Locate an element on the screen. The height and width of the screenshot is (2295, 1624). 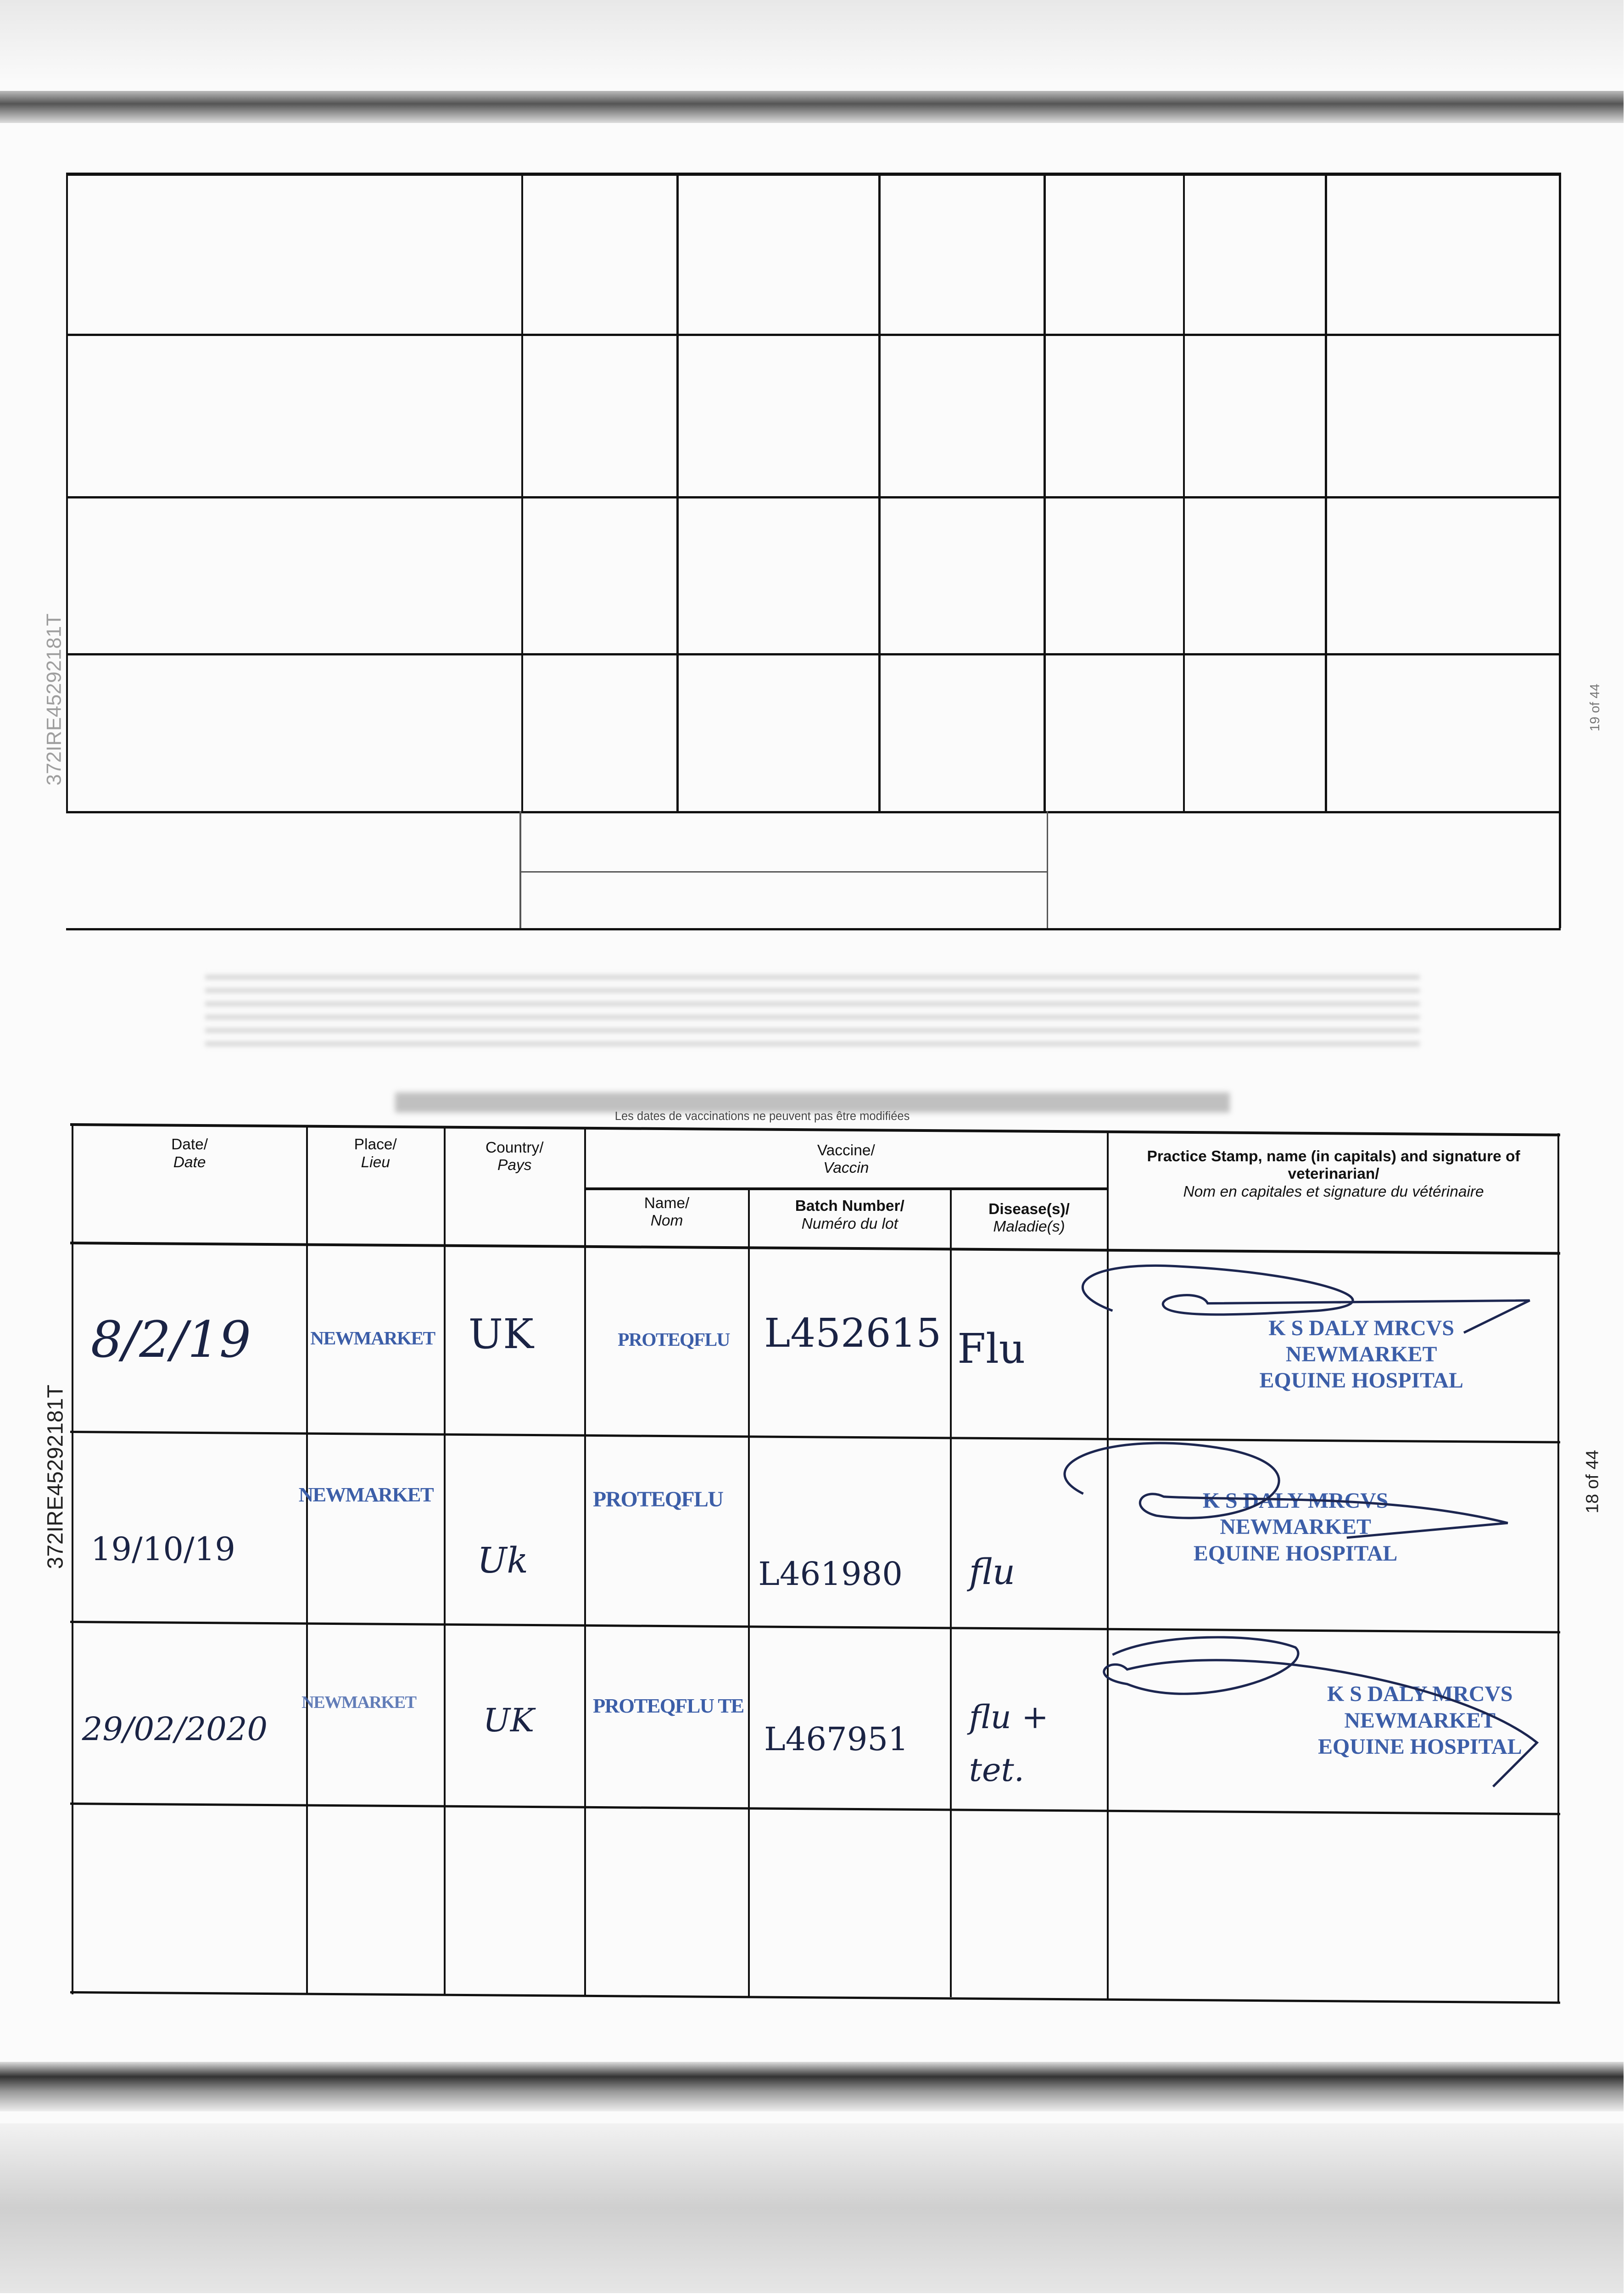
date-cell: 19/10/19 is located at coordinates (162, 1549).